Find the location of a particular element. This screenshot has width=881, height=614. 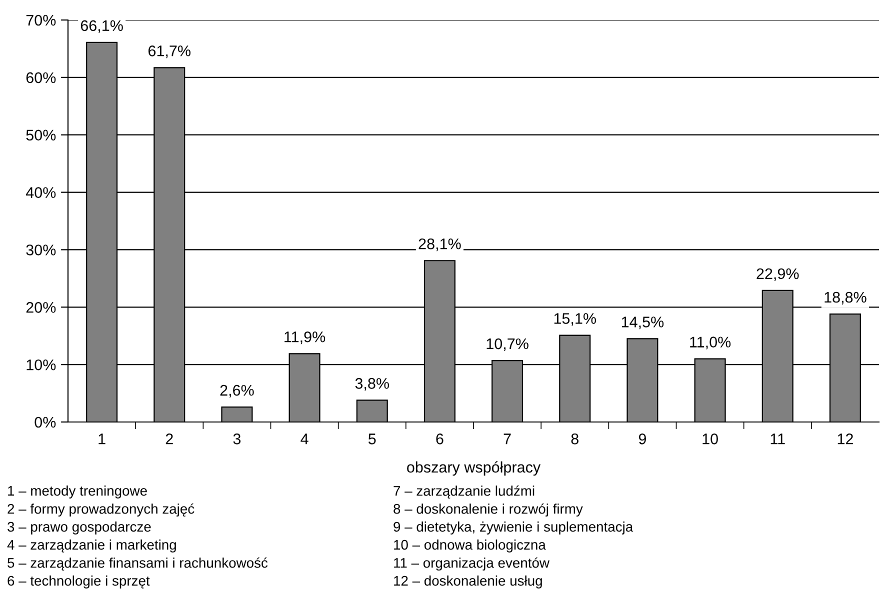

y-tick-label: 60% is located at coordinates (41, 78).